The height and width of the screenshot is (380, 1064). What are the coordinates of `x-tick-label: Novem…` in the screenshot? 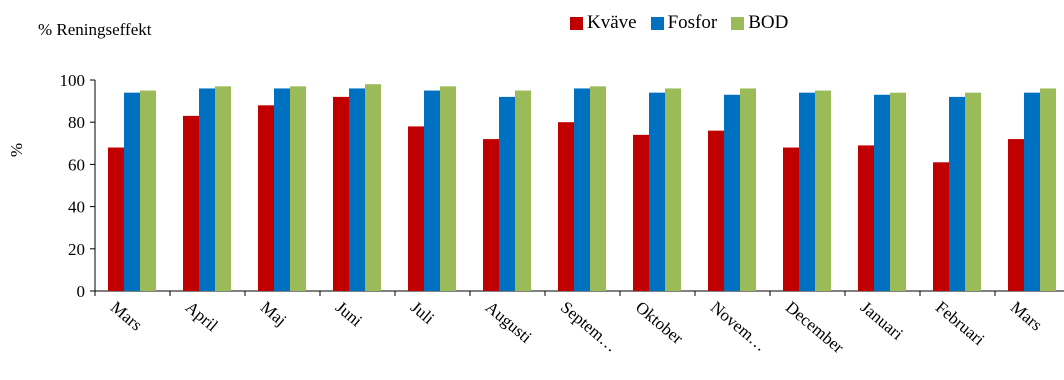 It's located at (739, 327).